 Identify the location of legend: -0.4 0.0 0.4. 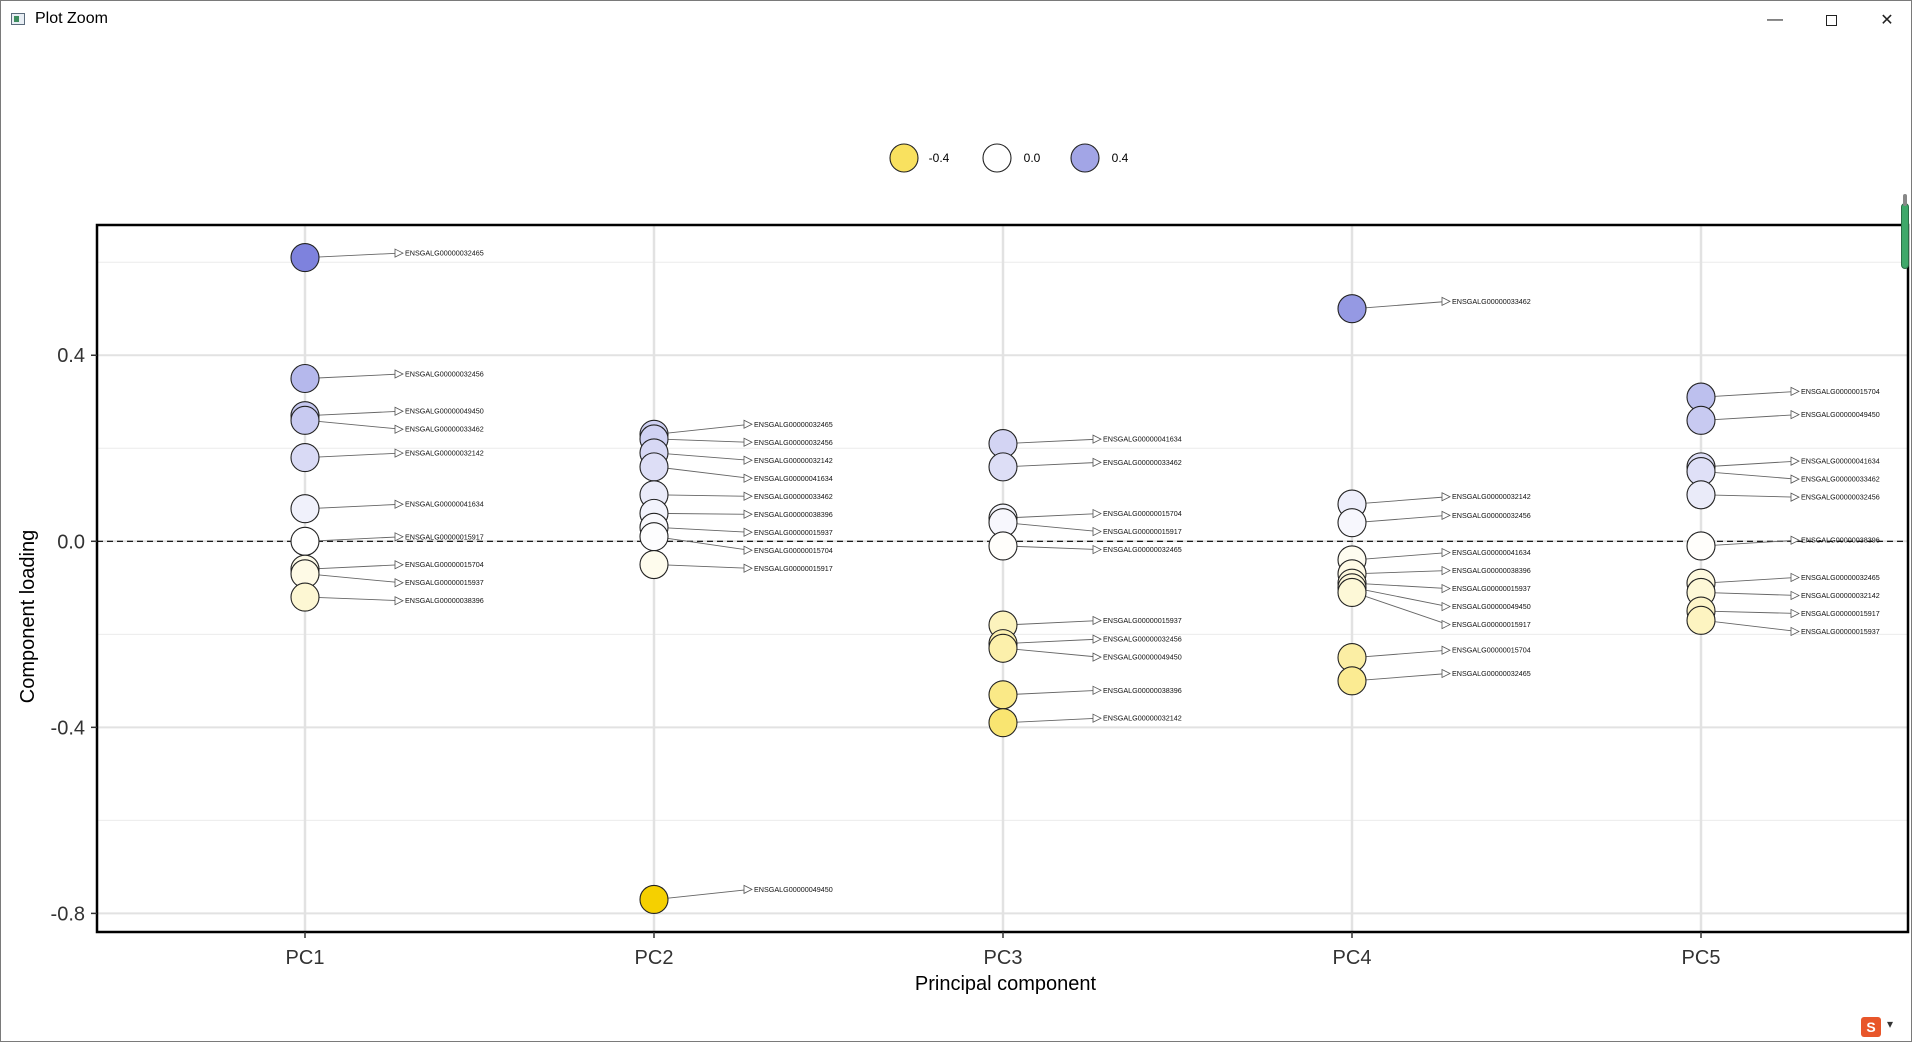
(1009, 158).